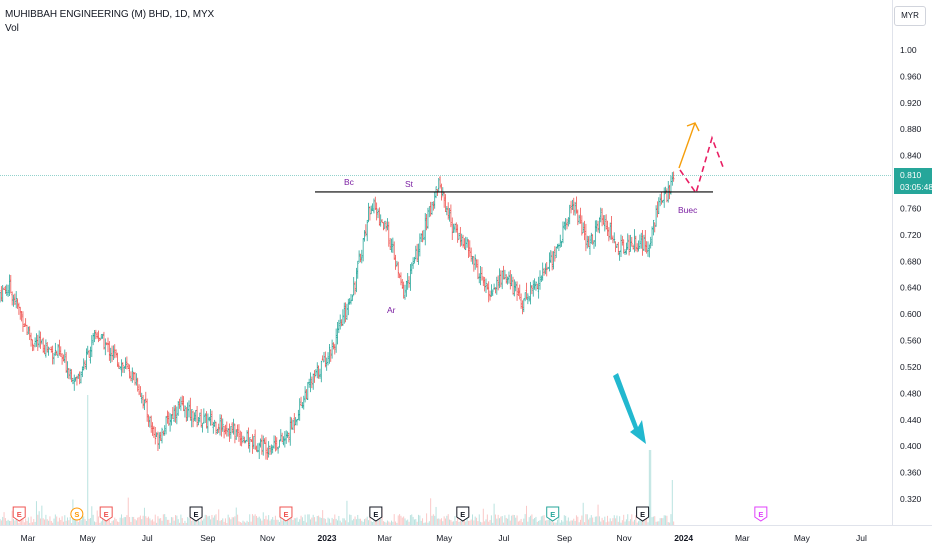  I want to click on price-tick-label: 0.840, so click(911, 156).